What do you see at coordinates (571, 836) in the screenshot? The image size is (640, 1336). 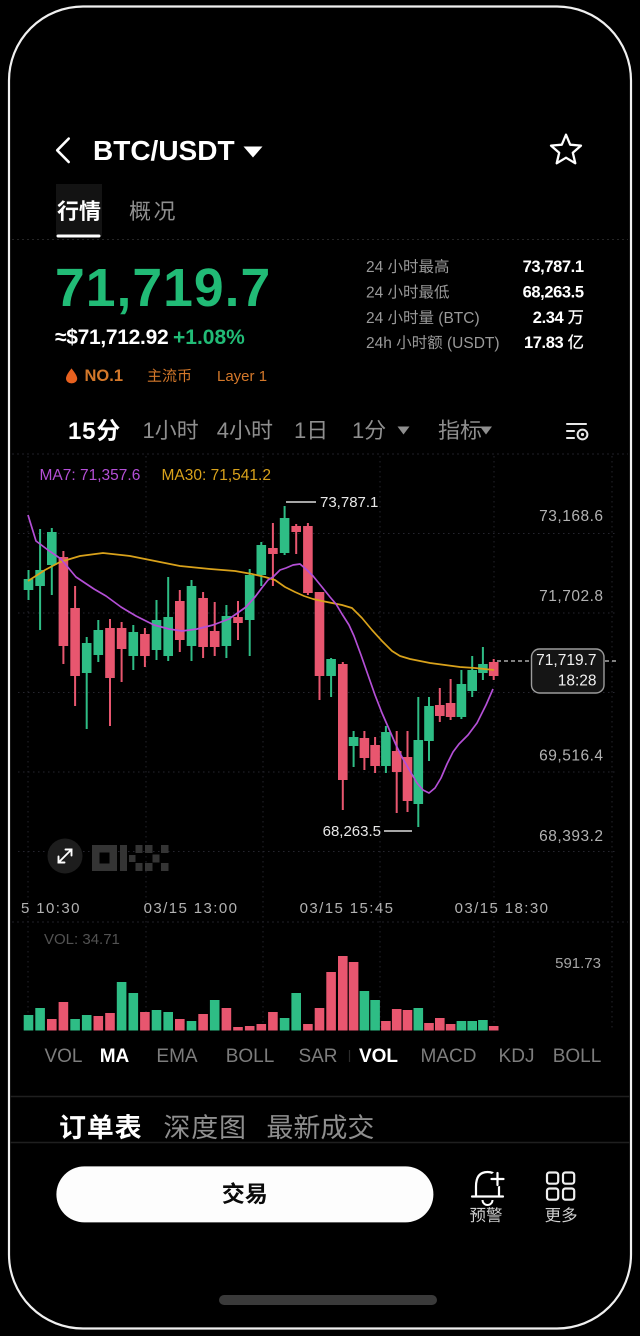 I see `svg-text: 68,393.2` at bounding box center [571, 836].